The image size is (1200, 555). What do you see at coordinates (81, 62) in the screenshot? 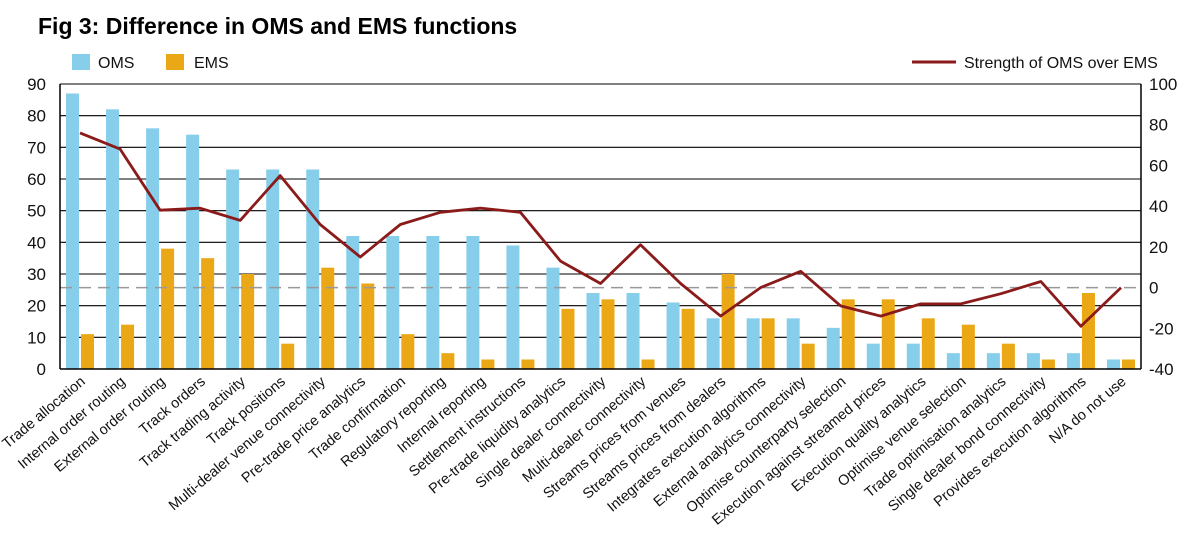
I see `legend-oms-swatch` at bounding box center [81, 62].